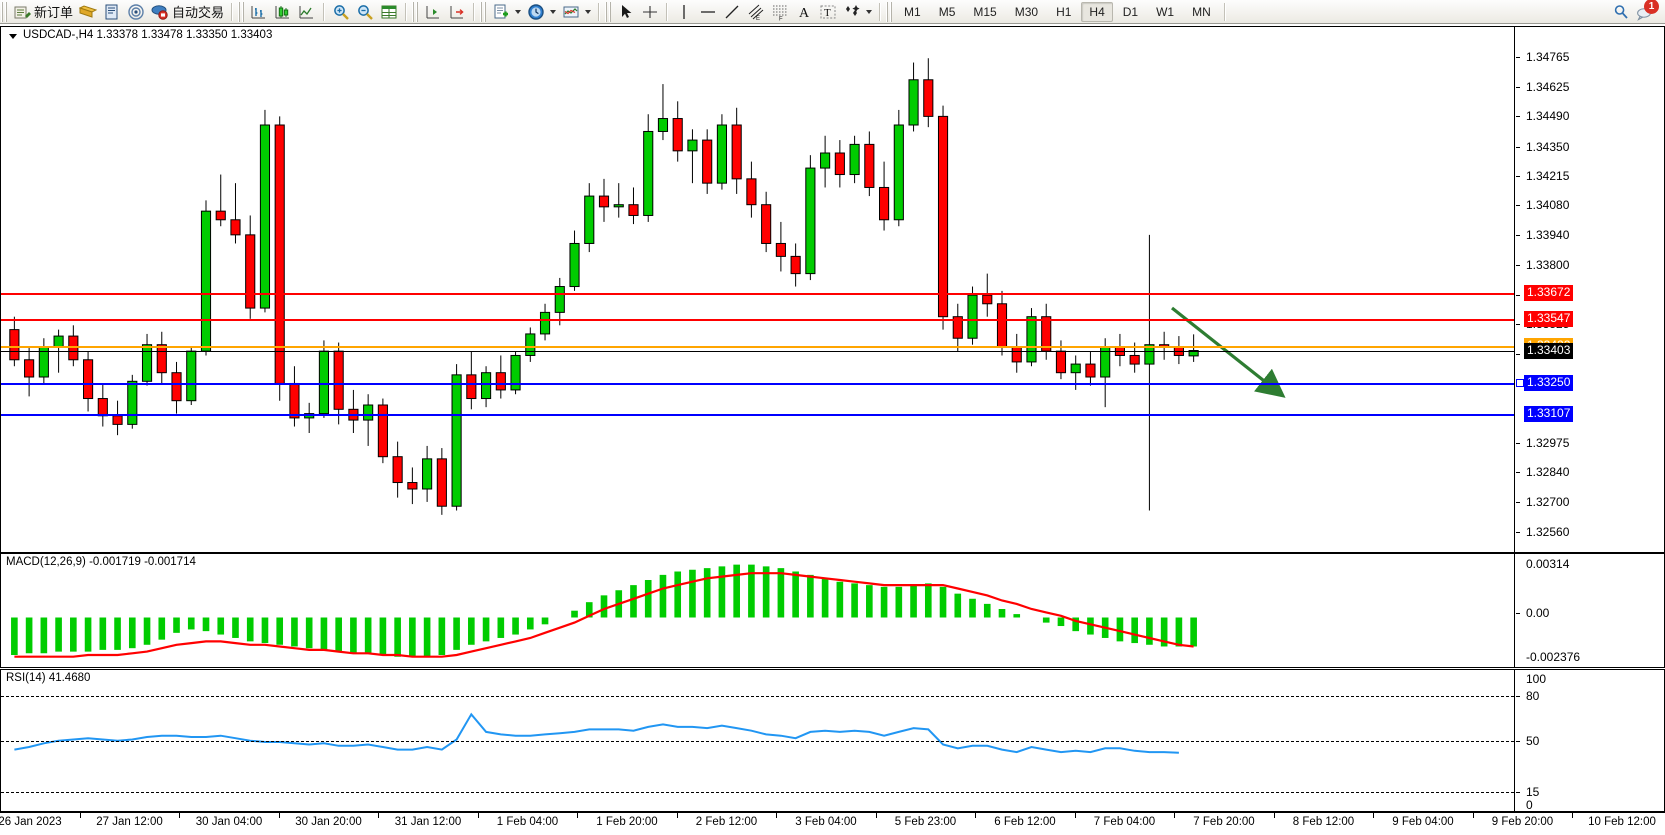 This screenshot has width=1665, height=835. Describe the element at coordinates (1527, 696) in the screenshot. I see `rsi-tick-80: 80` at that location.